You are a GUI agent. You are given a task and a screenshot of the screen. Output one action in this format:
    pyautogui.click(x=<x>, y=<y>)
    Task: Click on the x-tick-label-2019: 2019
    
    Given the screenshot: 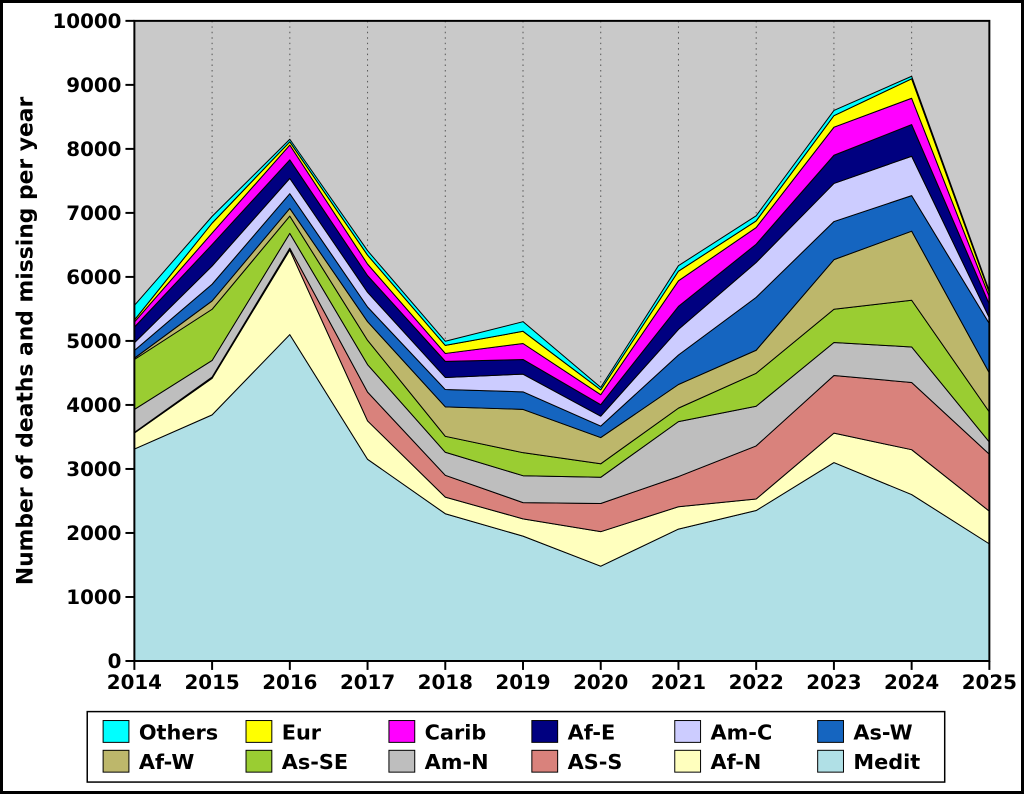 What is the action you would take?
    pyautogui.click(x=522, y=682)
    